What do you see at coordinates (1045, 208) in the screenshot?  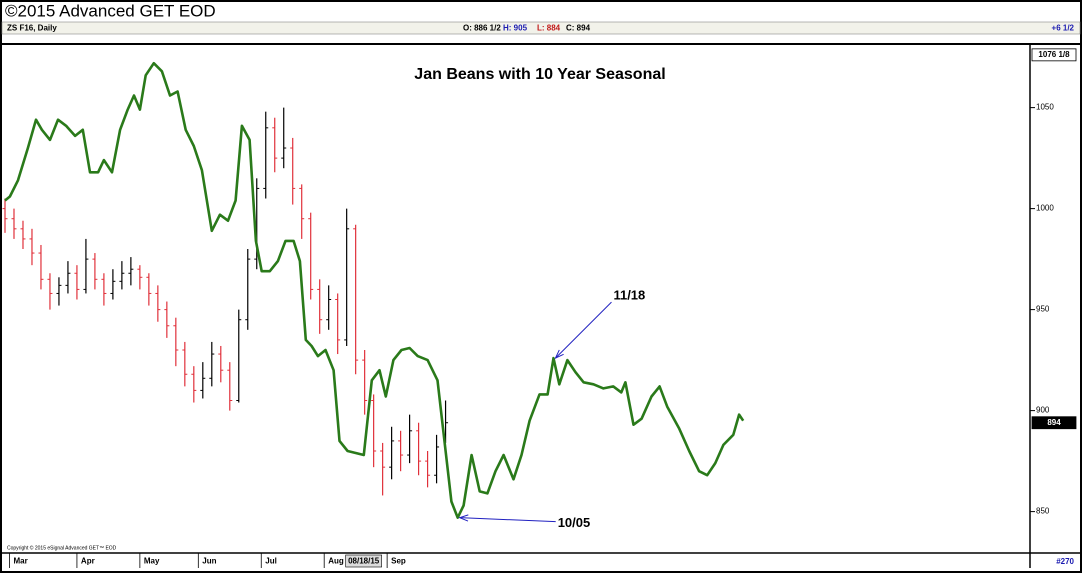 I see `y-tick-label: 1000` at bounding box center [1045, 208].